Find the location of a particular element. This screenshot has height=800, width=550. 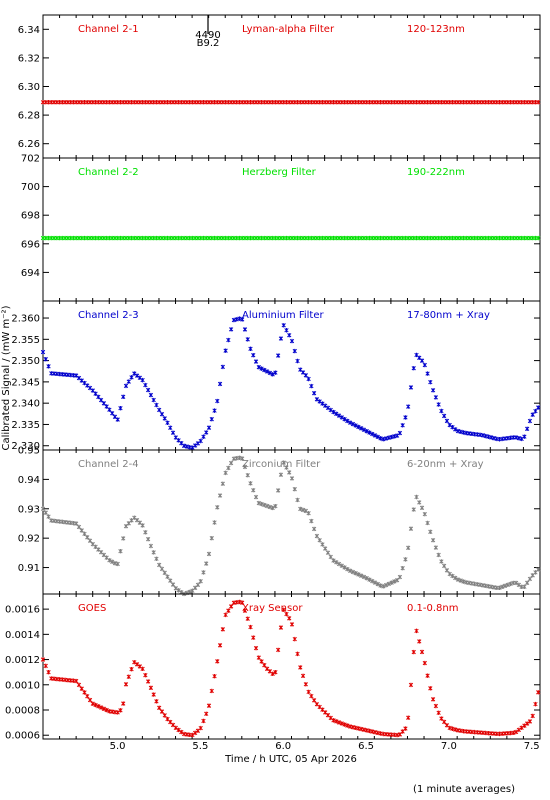

y-tick-label: 6.34 is located at coordinates (29, 30).